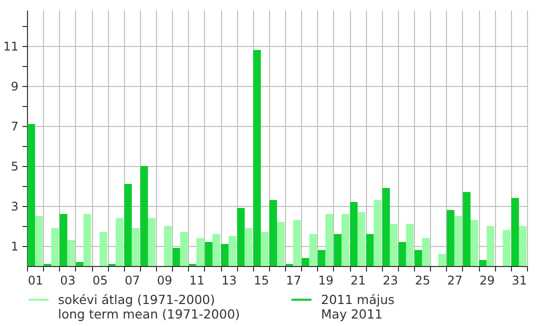 The width and height of the screenshot is (536, 326). Describe the element at coordinates (164, 281) in the screenshot. I see `x-tick-label: 09` at that location.